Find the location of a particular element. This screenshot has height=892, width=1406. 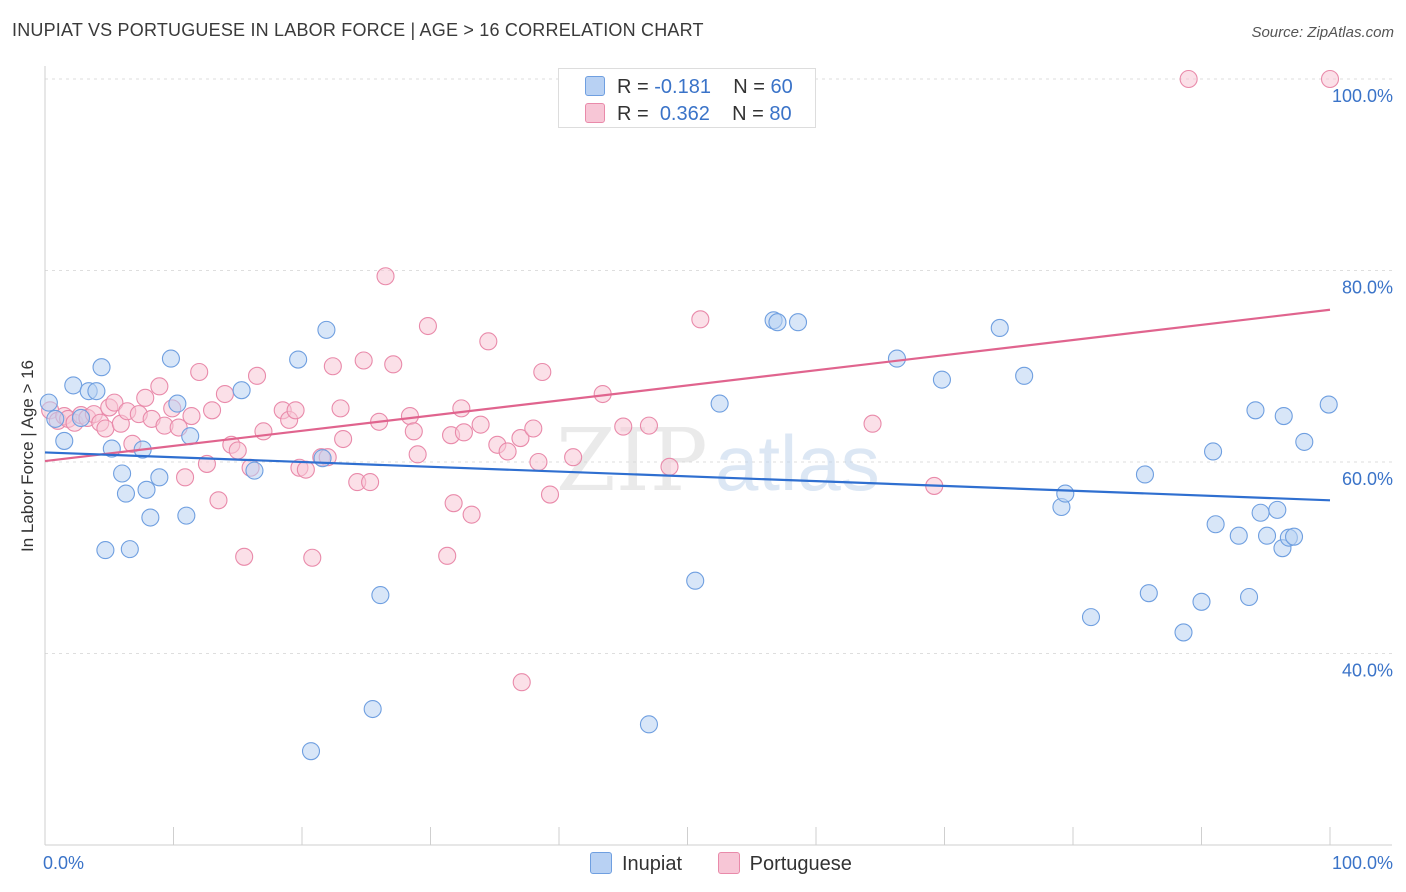

legend-label: Inupiat is located at coordinates (652, 864).